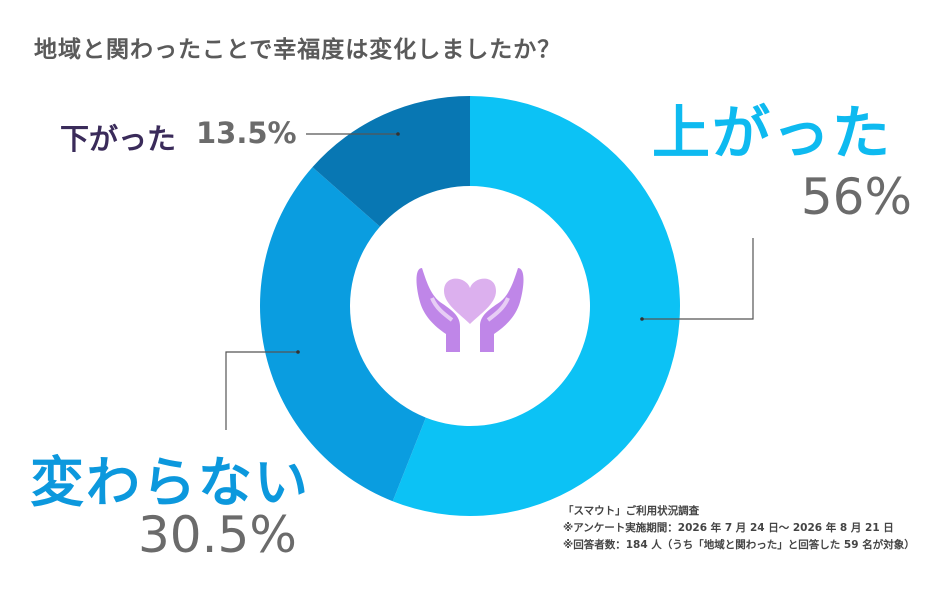 This screenshot has height=591, width=944. Describe the element at coordinates (246, 133) in the screenshot. I see `slice-value-down: 13.5%` at that location.